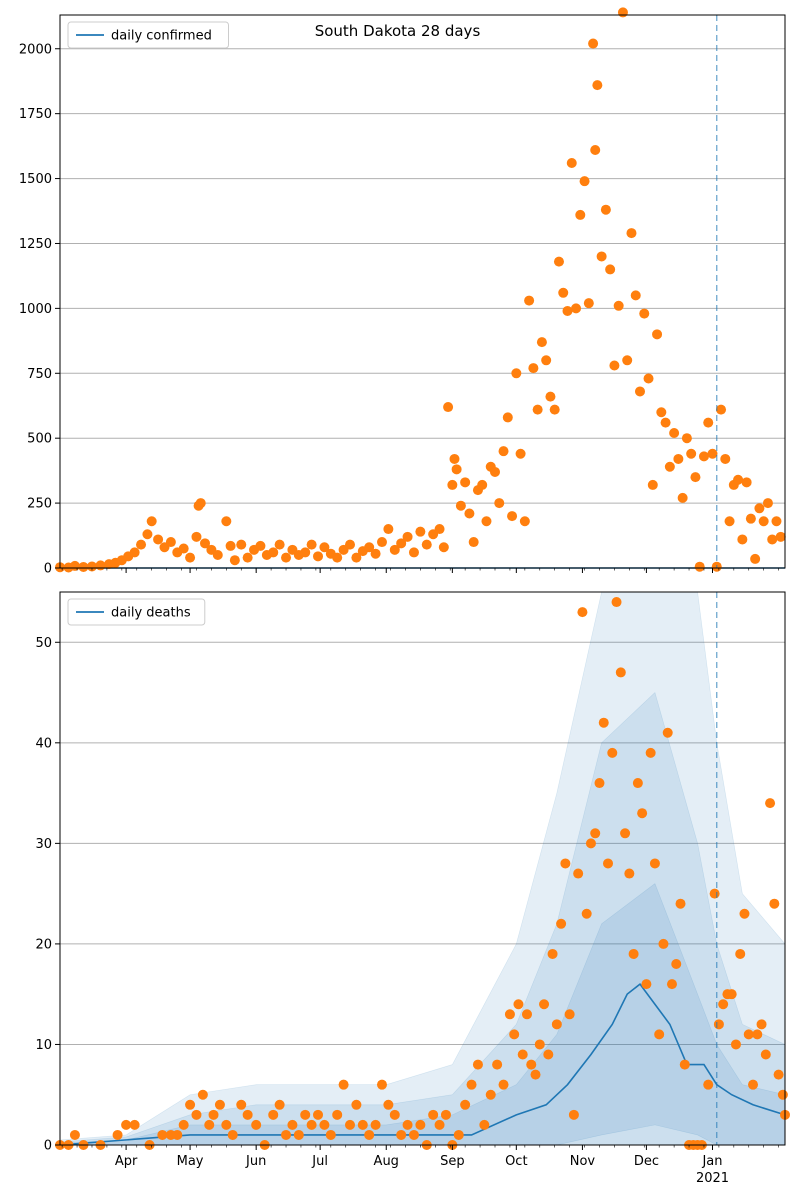  I want to click on y-axis: 0 250 500 750 1000 1250 1500 1750 2000, so click(39, 309).